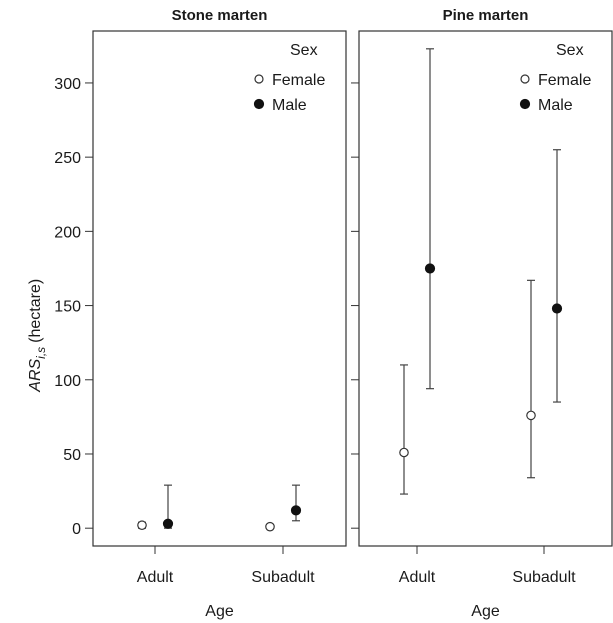  Describe the element at coordinates (67, 84) in the screenshot. I see `y-tick-label: 300` at that location.